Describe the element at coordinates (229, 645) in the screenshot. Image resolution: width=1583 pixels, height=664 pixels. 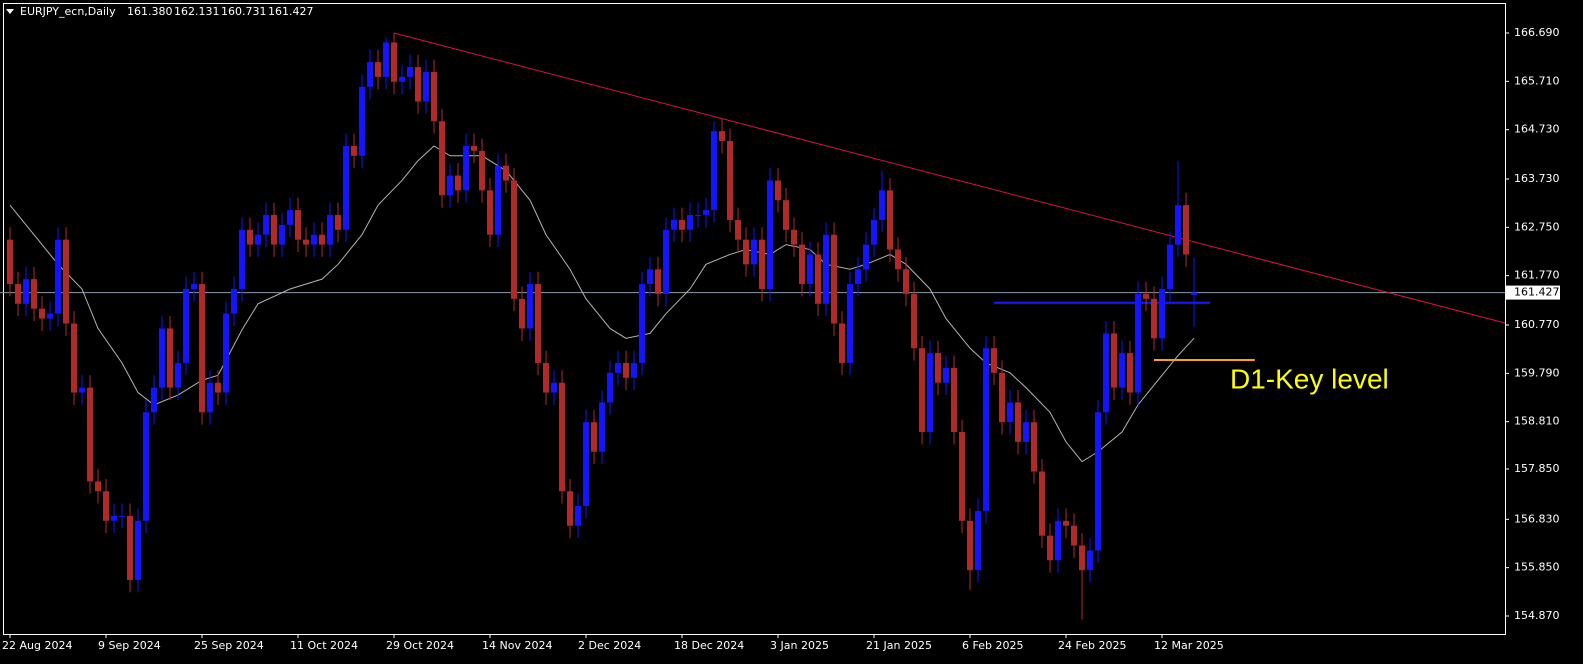
I see `x-tick-label: 25 Sep 2024` at that location.